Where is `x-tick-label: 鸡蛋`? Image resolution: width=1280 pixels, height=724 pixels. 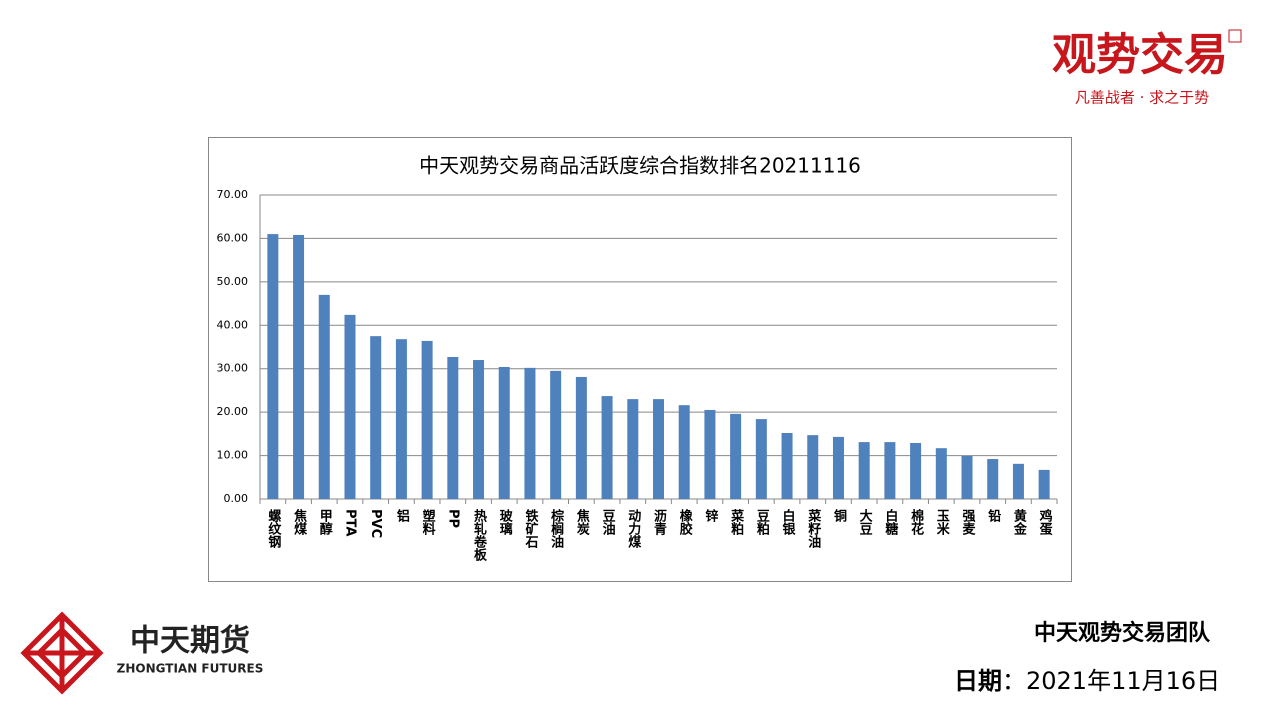
x-tick-label: 鸡蛋 is located at coordinates (1045, 522).